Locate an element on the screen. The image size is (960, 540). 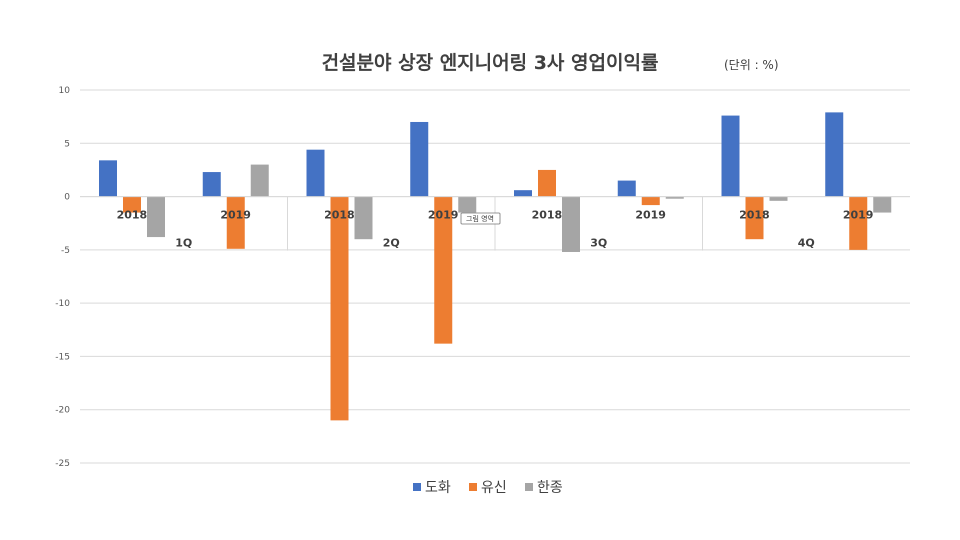
legend-label: 도화 is located at coordinates (438, 488).